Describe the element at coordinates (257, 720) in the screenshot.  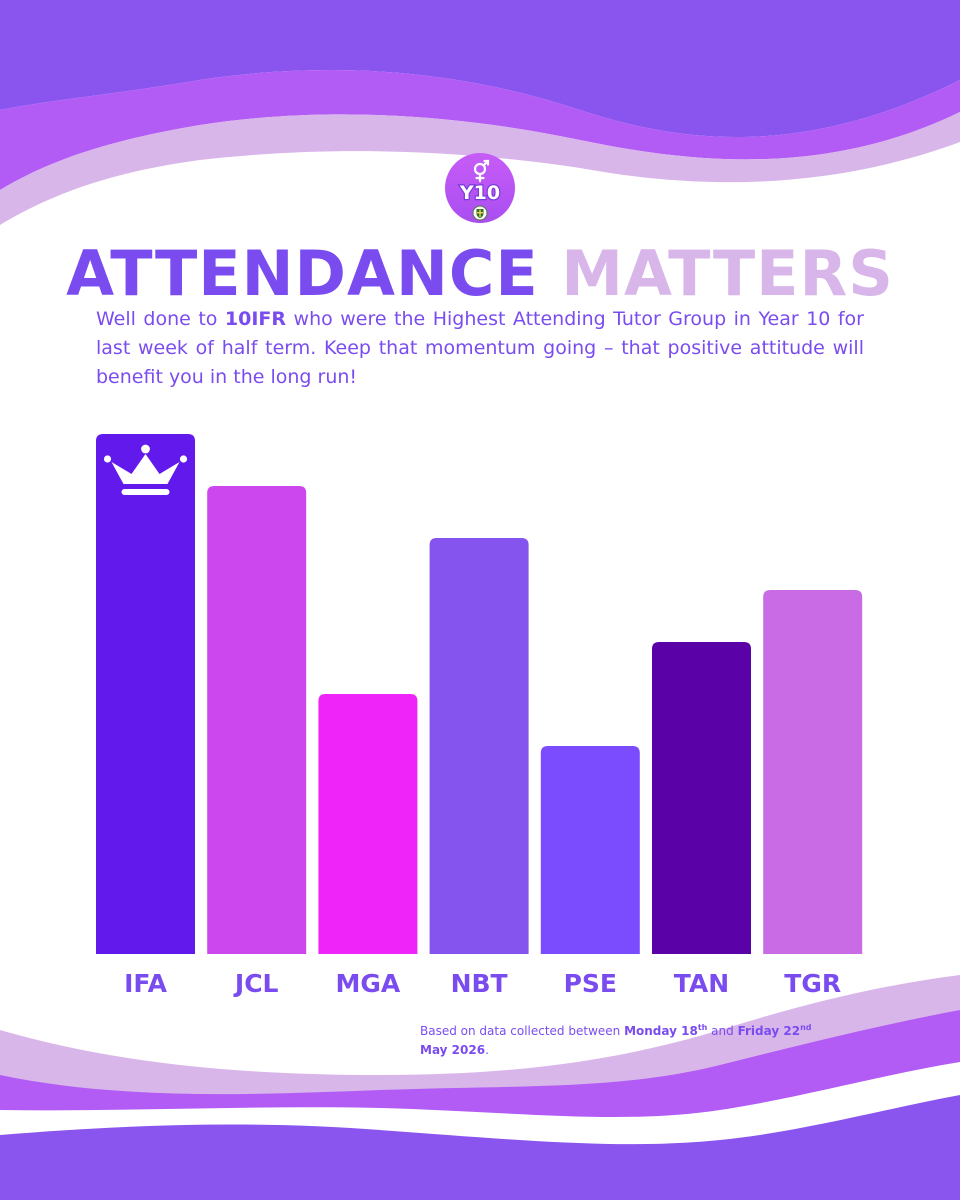
I see `bar-jcl` at that location.